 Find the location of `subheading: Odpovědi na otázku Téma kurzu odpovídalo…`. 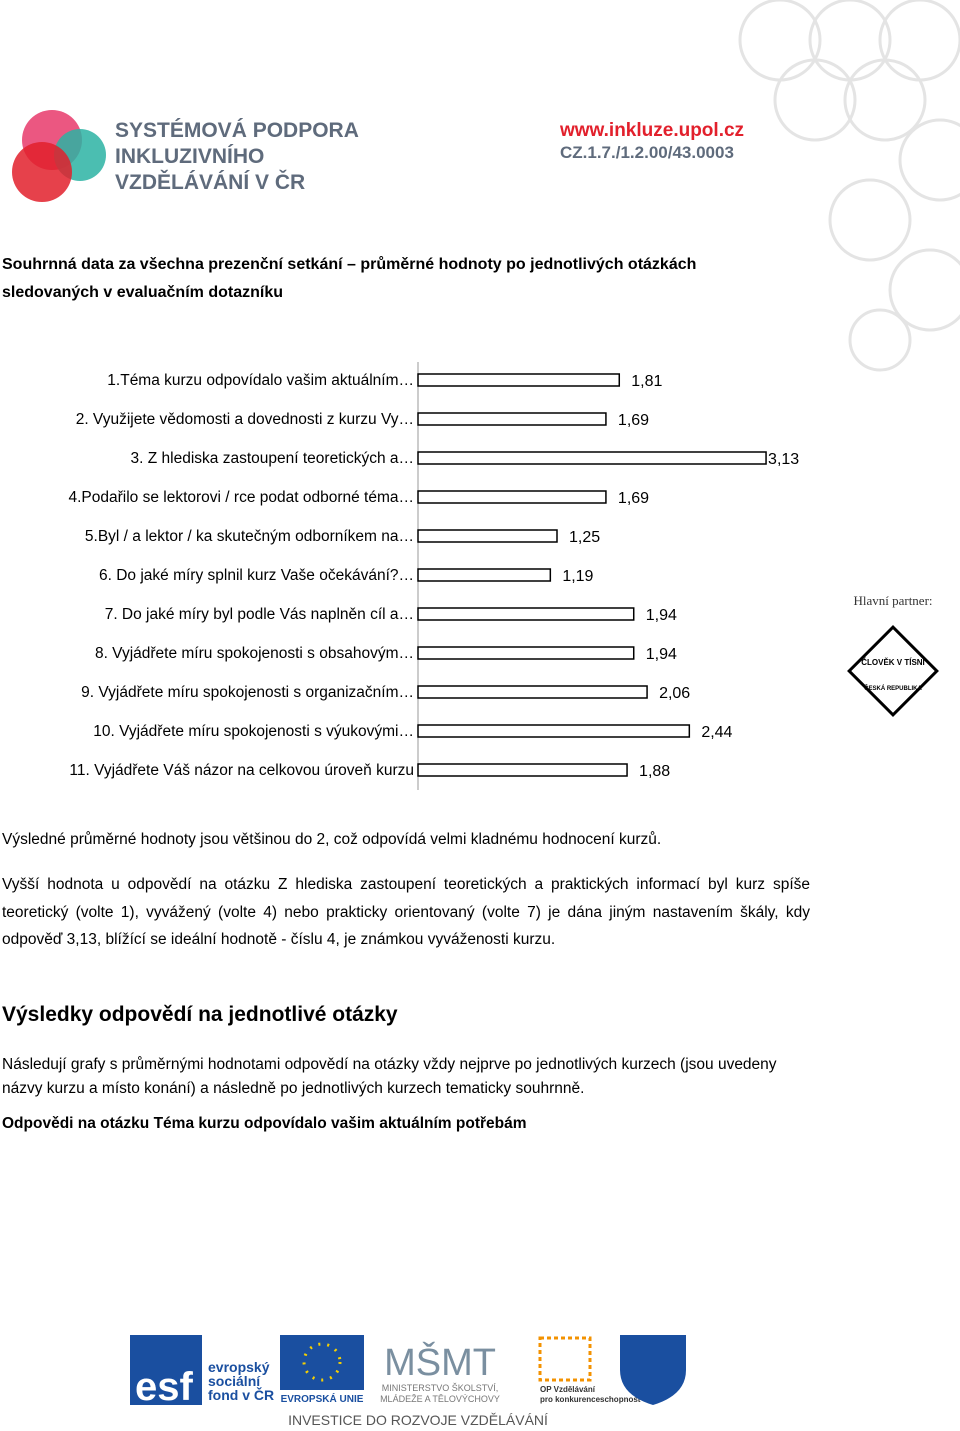

subheading: Odpovědi na otázku Téma kurzu odpovídalo… is located at coordinates (264, 1123).